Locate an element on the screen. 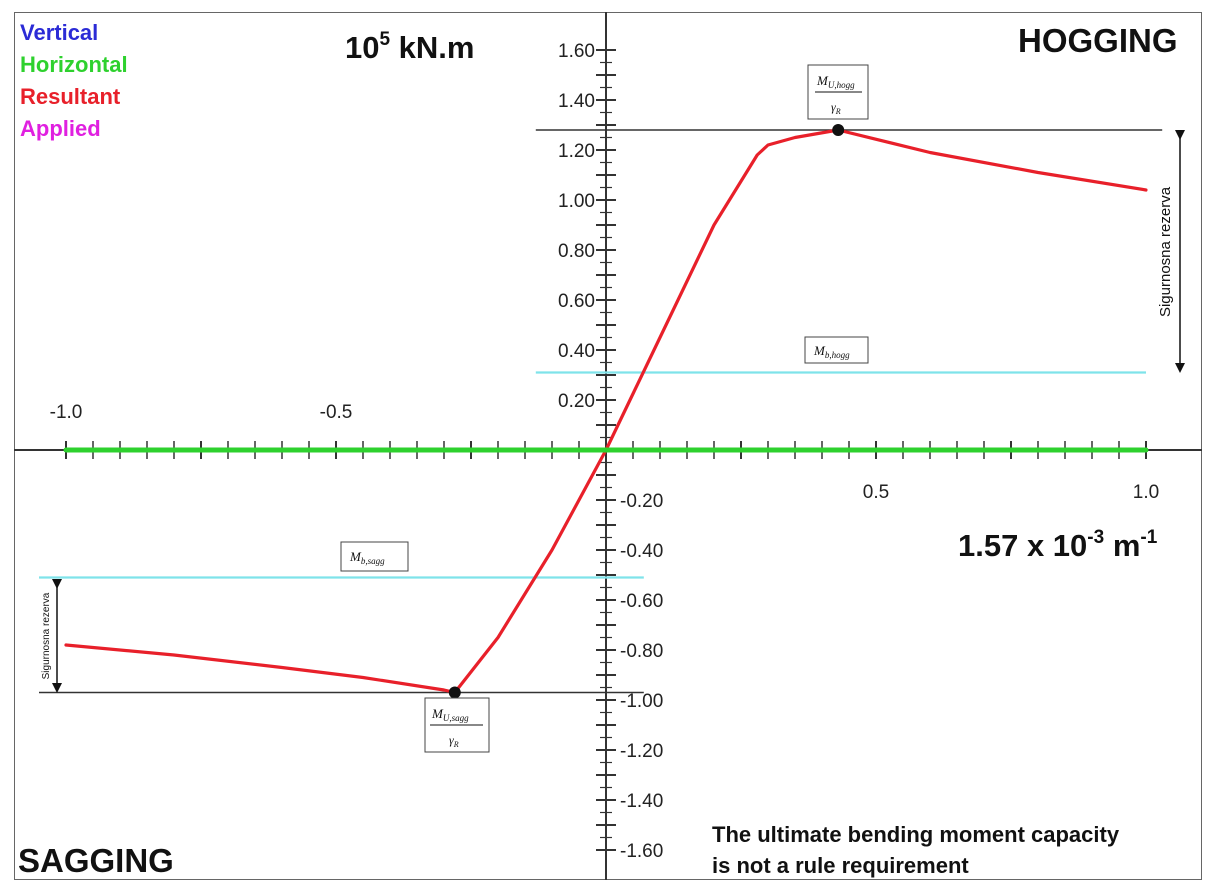 The height and width of the screenshot is (882, 1206). legend-item-resultant: Resultant is located at coordinates (70, 96).